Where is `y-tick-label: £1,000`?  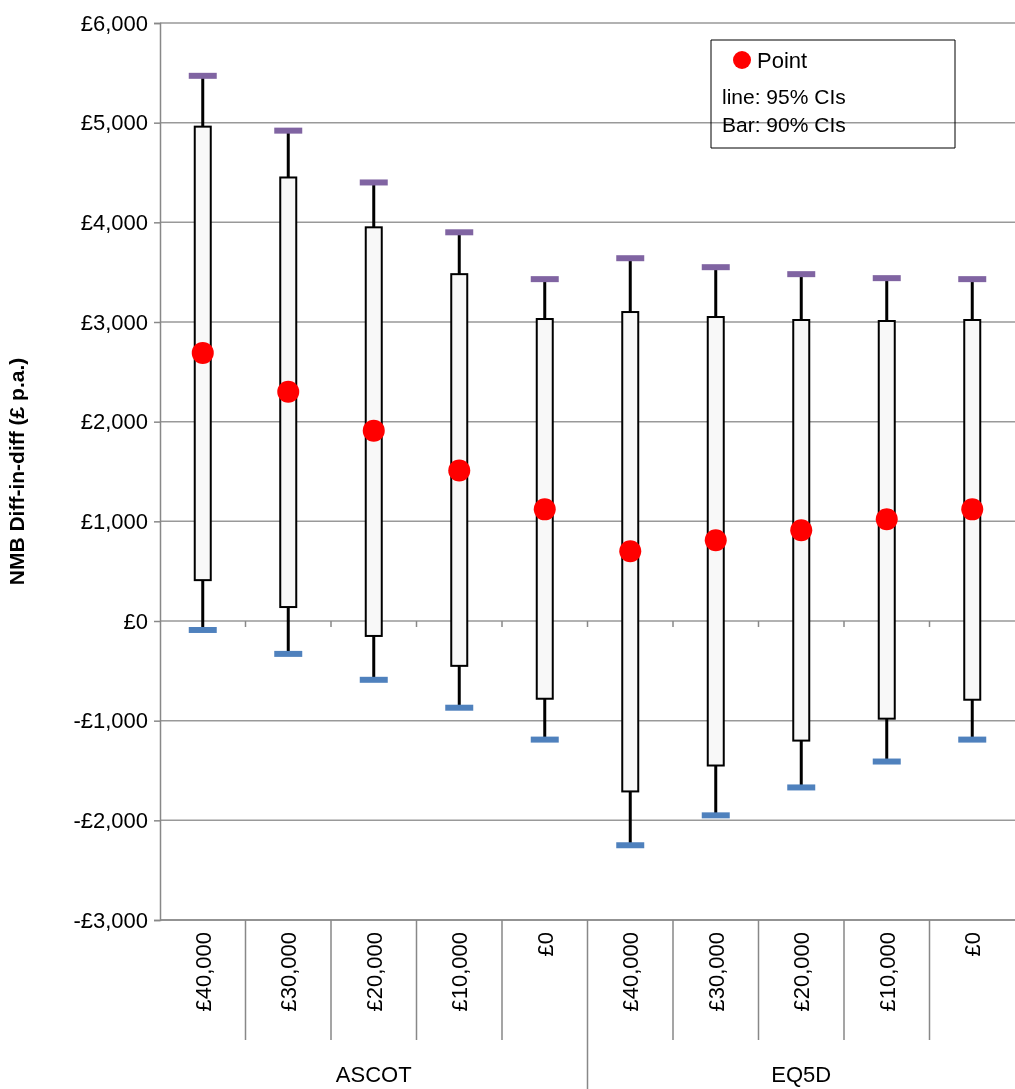
y-tick-label: £1,000 is located at coordinates (114, 521).